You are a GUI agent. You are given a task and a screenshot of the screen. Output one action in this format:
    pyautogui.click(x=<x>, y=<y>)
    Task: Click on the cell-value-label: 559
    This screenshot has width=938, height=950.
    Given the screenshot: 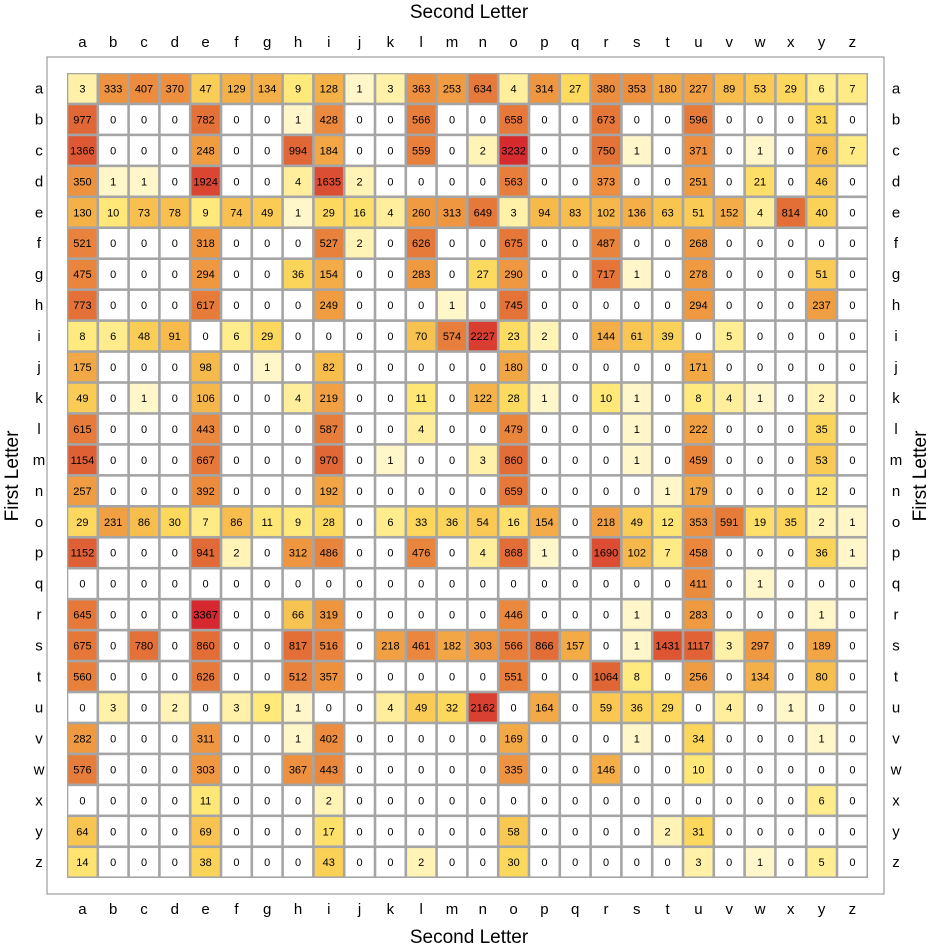 What is the action you would take?
    pyautogui.click(x=421, y=151)
    